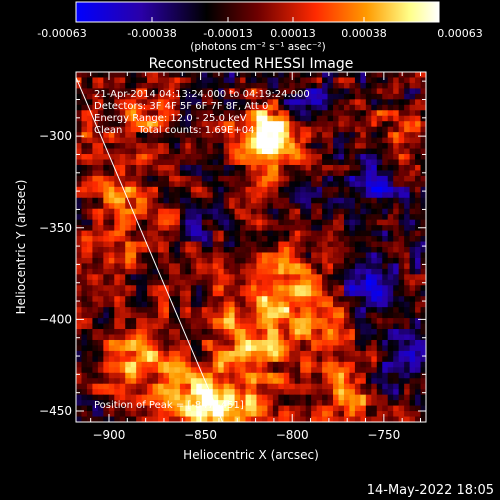 This screenshot has height=500, width=500. I want to click on colorbar-tick-label: 0.00063, so click(460, 33).